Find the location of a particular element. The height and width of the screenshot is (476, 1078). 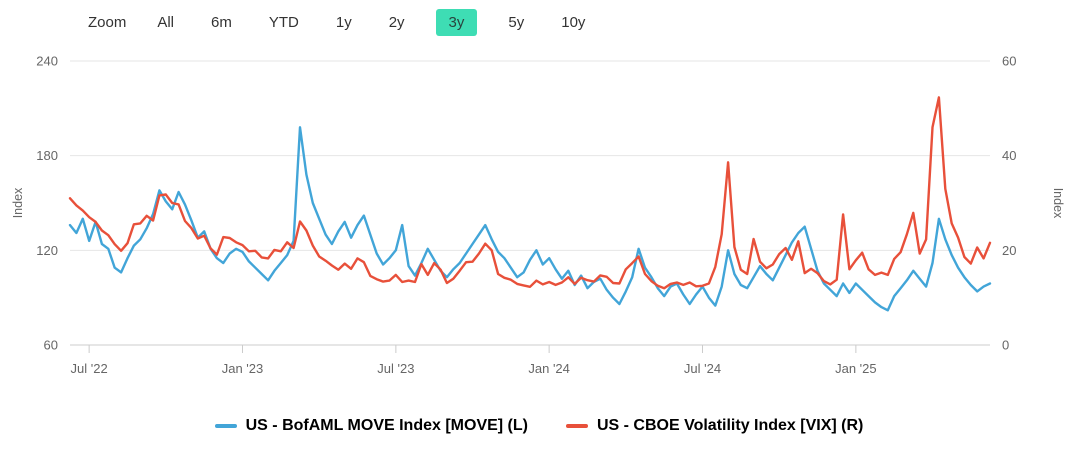

legend-item-vix: US - CBOE Volatility Index [VIX] (R) is located at coordinates (714, 426).